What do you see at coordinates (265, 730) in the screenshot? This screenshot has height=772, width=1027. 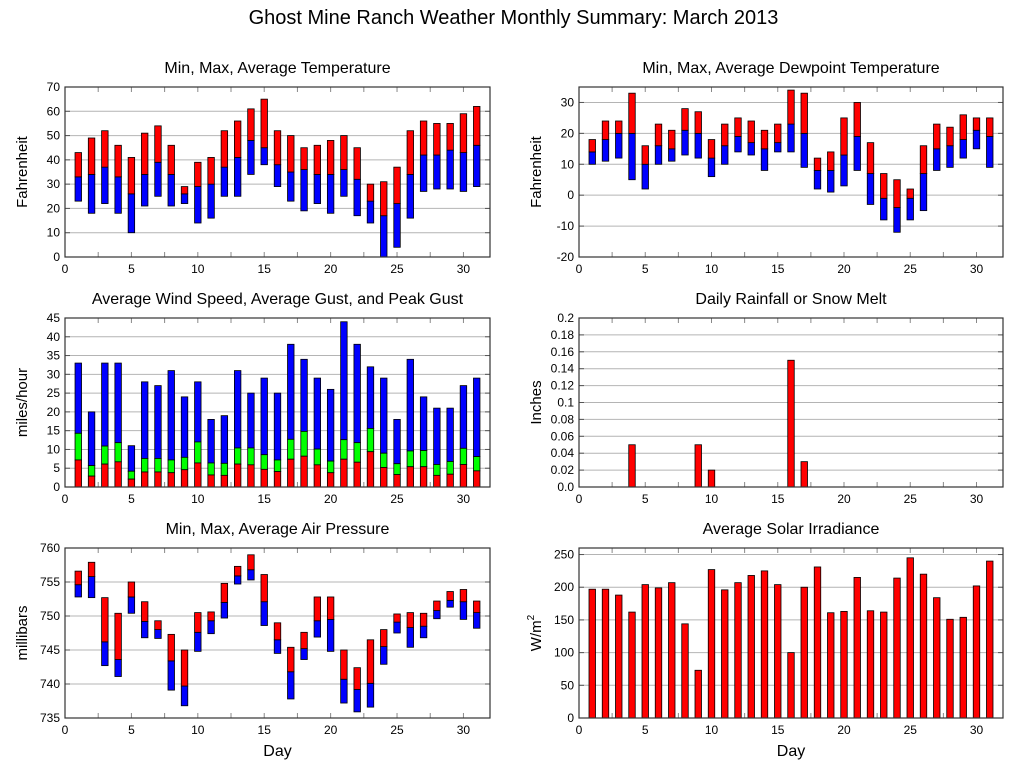 I see `x-tick-label: 15` at bounding box center [265, 730].